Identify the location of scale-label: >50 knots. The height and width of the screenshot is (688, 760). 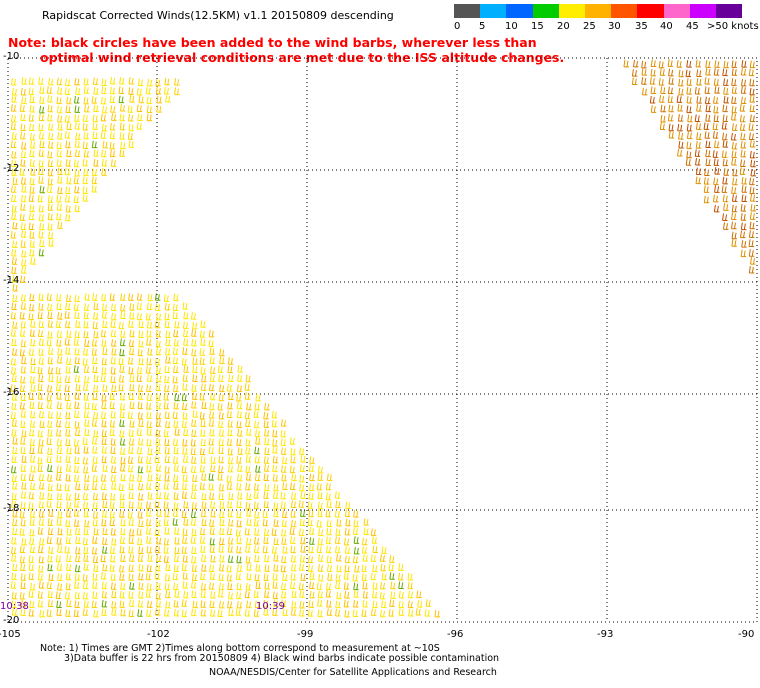
(733, 26).